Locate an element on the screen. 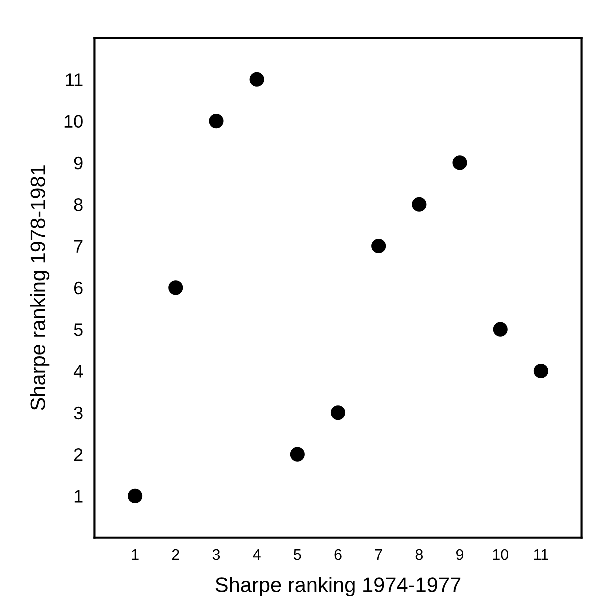 This screenshot has width=615, height=603. y-tick-label: 11 is located at coordinates (74, 80).